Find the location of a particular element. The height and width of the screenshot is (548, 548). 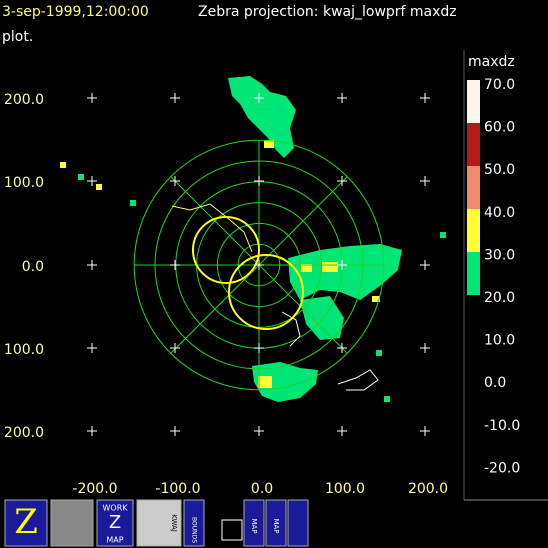

bounds-icon is located at coordinates (194, 523).